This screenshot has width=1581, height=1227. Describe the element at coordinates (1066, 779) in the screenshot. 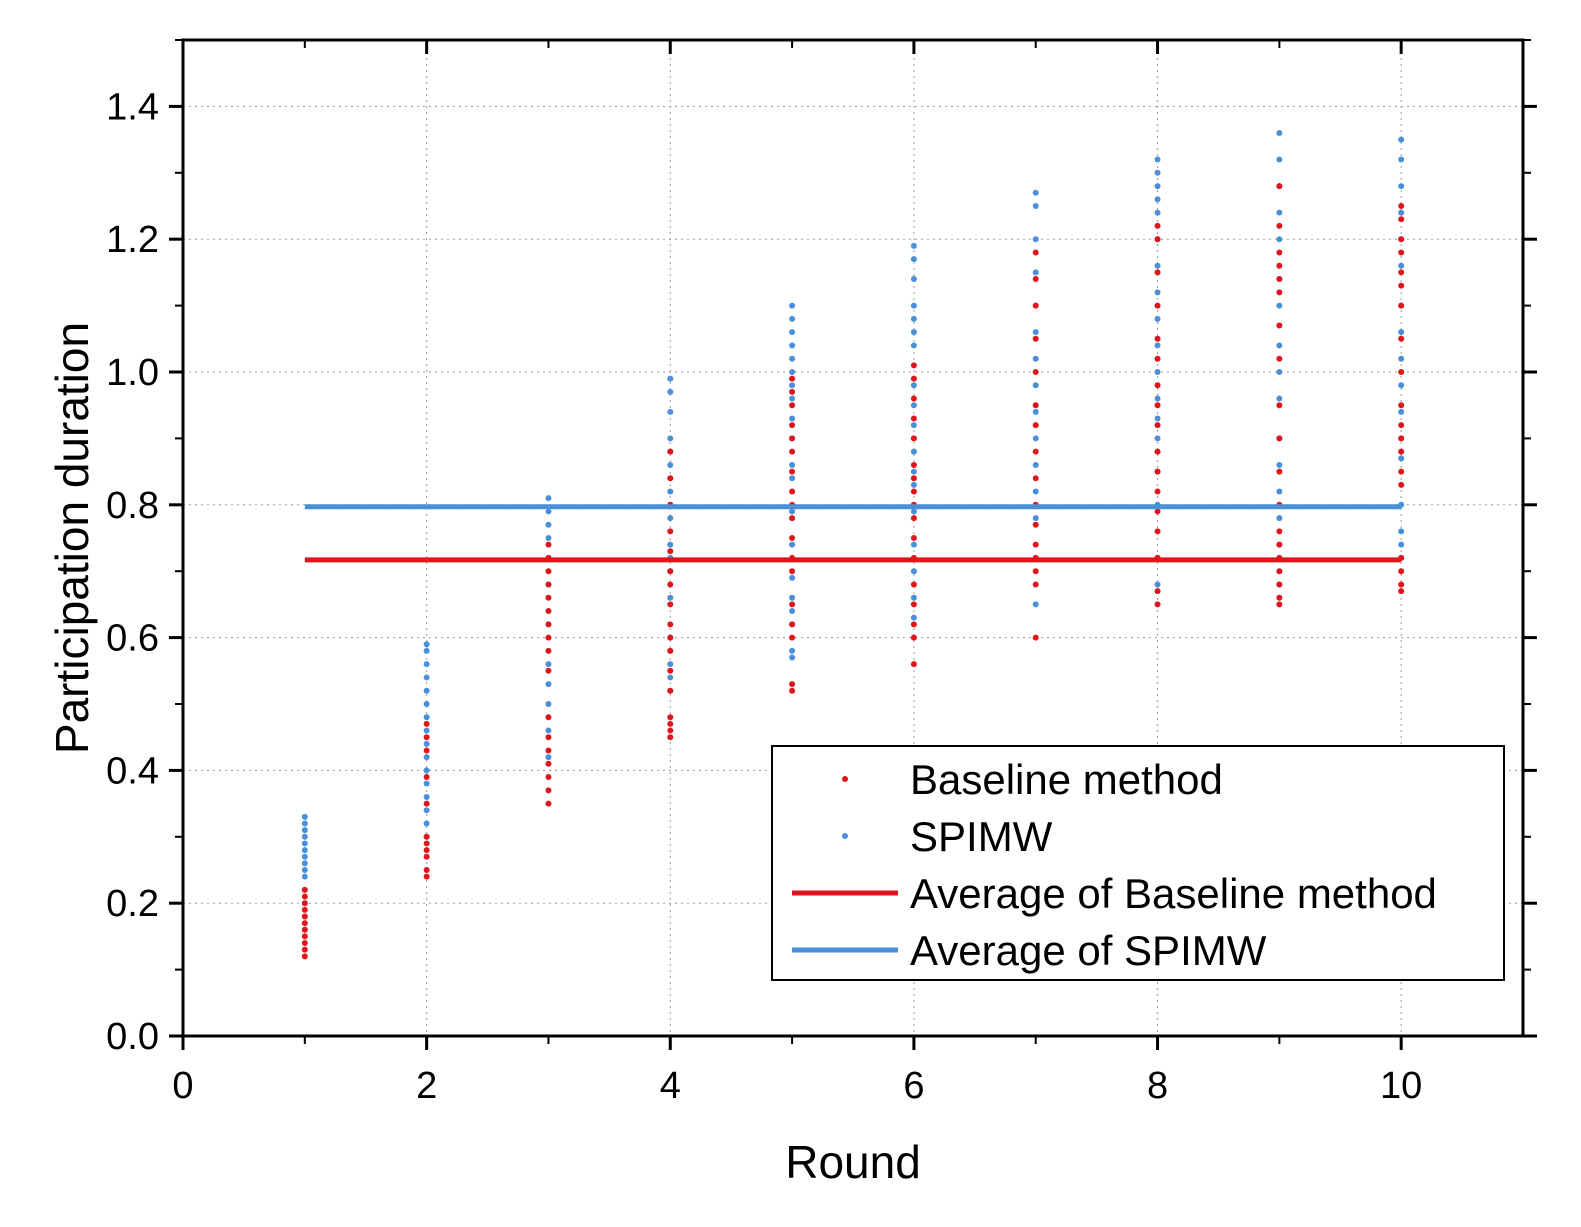

I see `legend-label-baseline: Baseline method` at that location.